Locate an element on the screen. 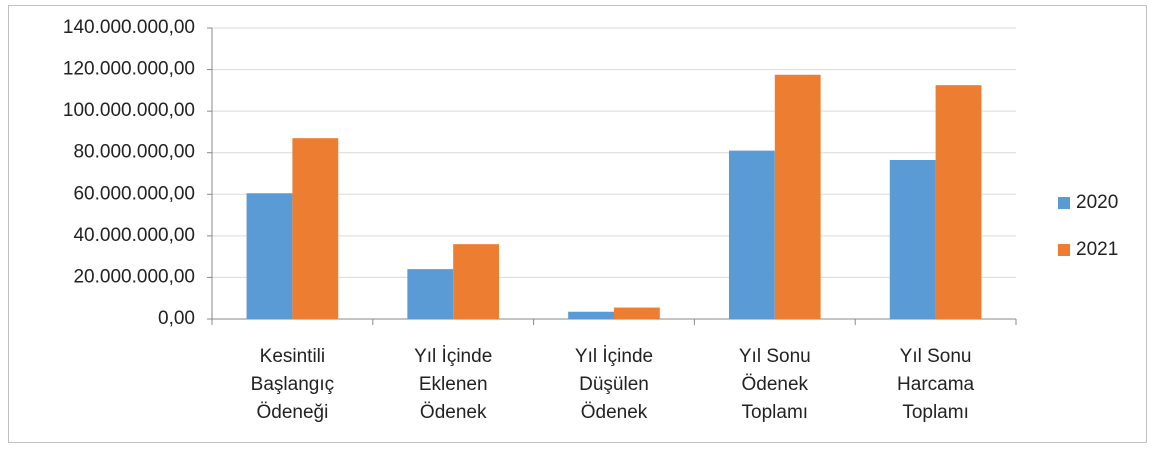 The height and width of the screenshot is (454, 1155). y-tick-label: 40.000.000,00 is located at coordinates (134, 235).